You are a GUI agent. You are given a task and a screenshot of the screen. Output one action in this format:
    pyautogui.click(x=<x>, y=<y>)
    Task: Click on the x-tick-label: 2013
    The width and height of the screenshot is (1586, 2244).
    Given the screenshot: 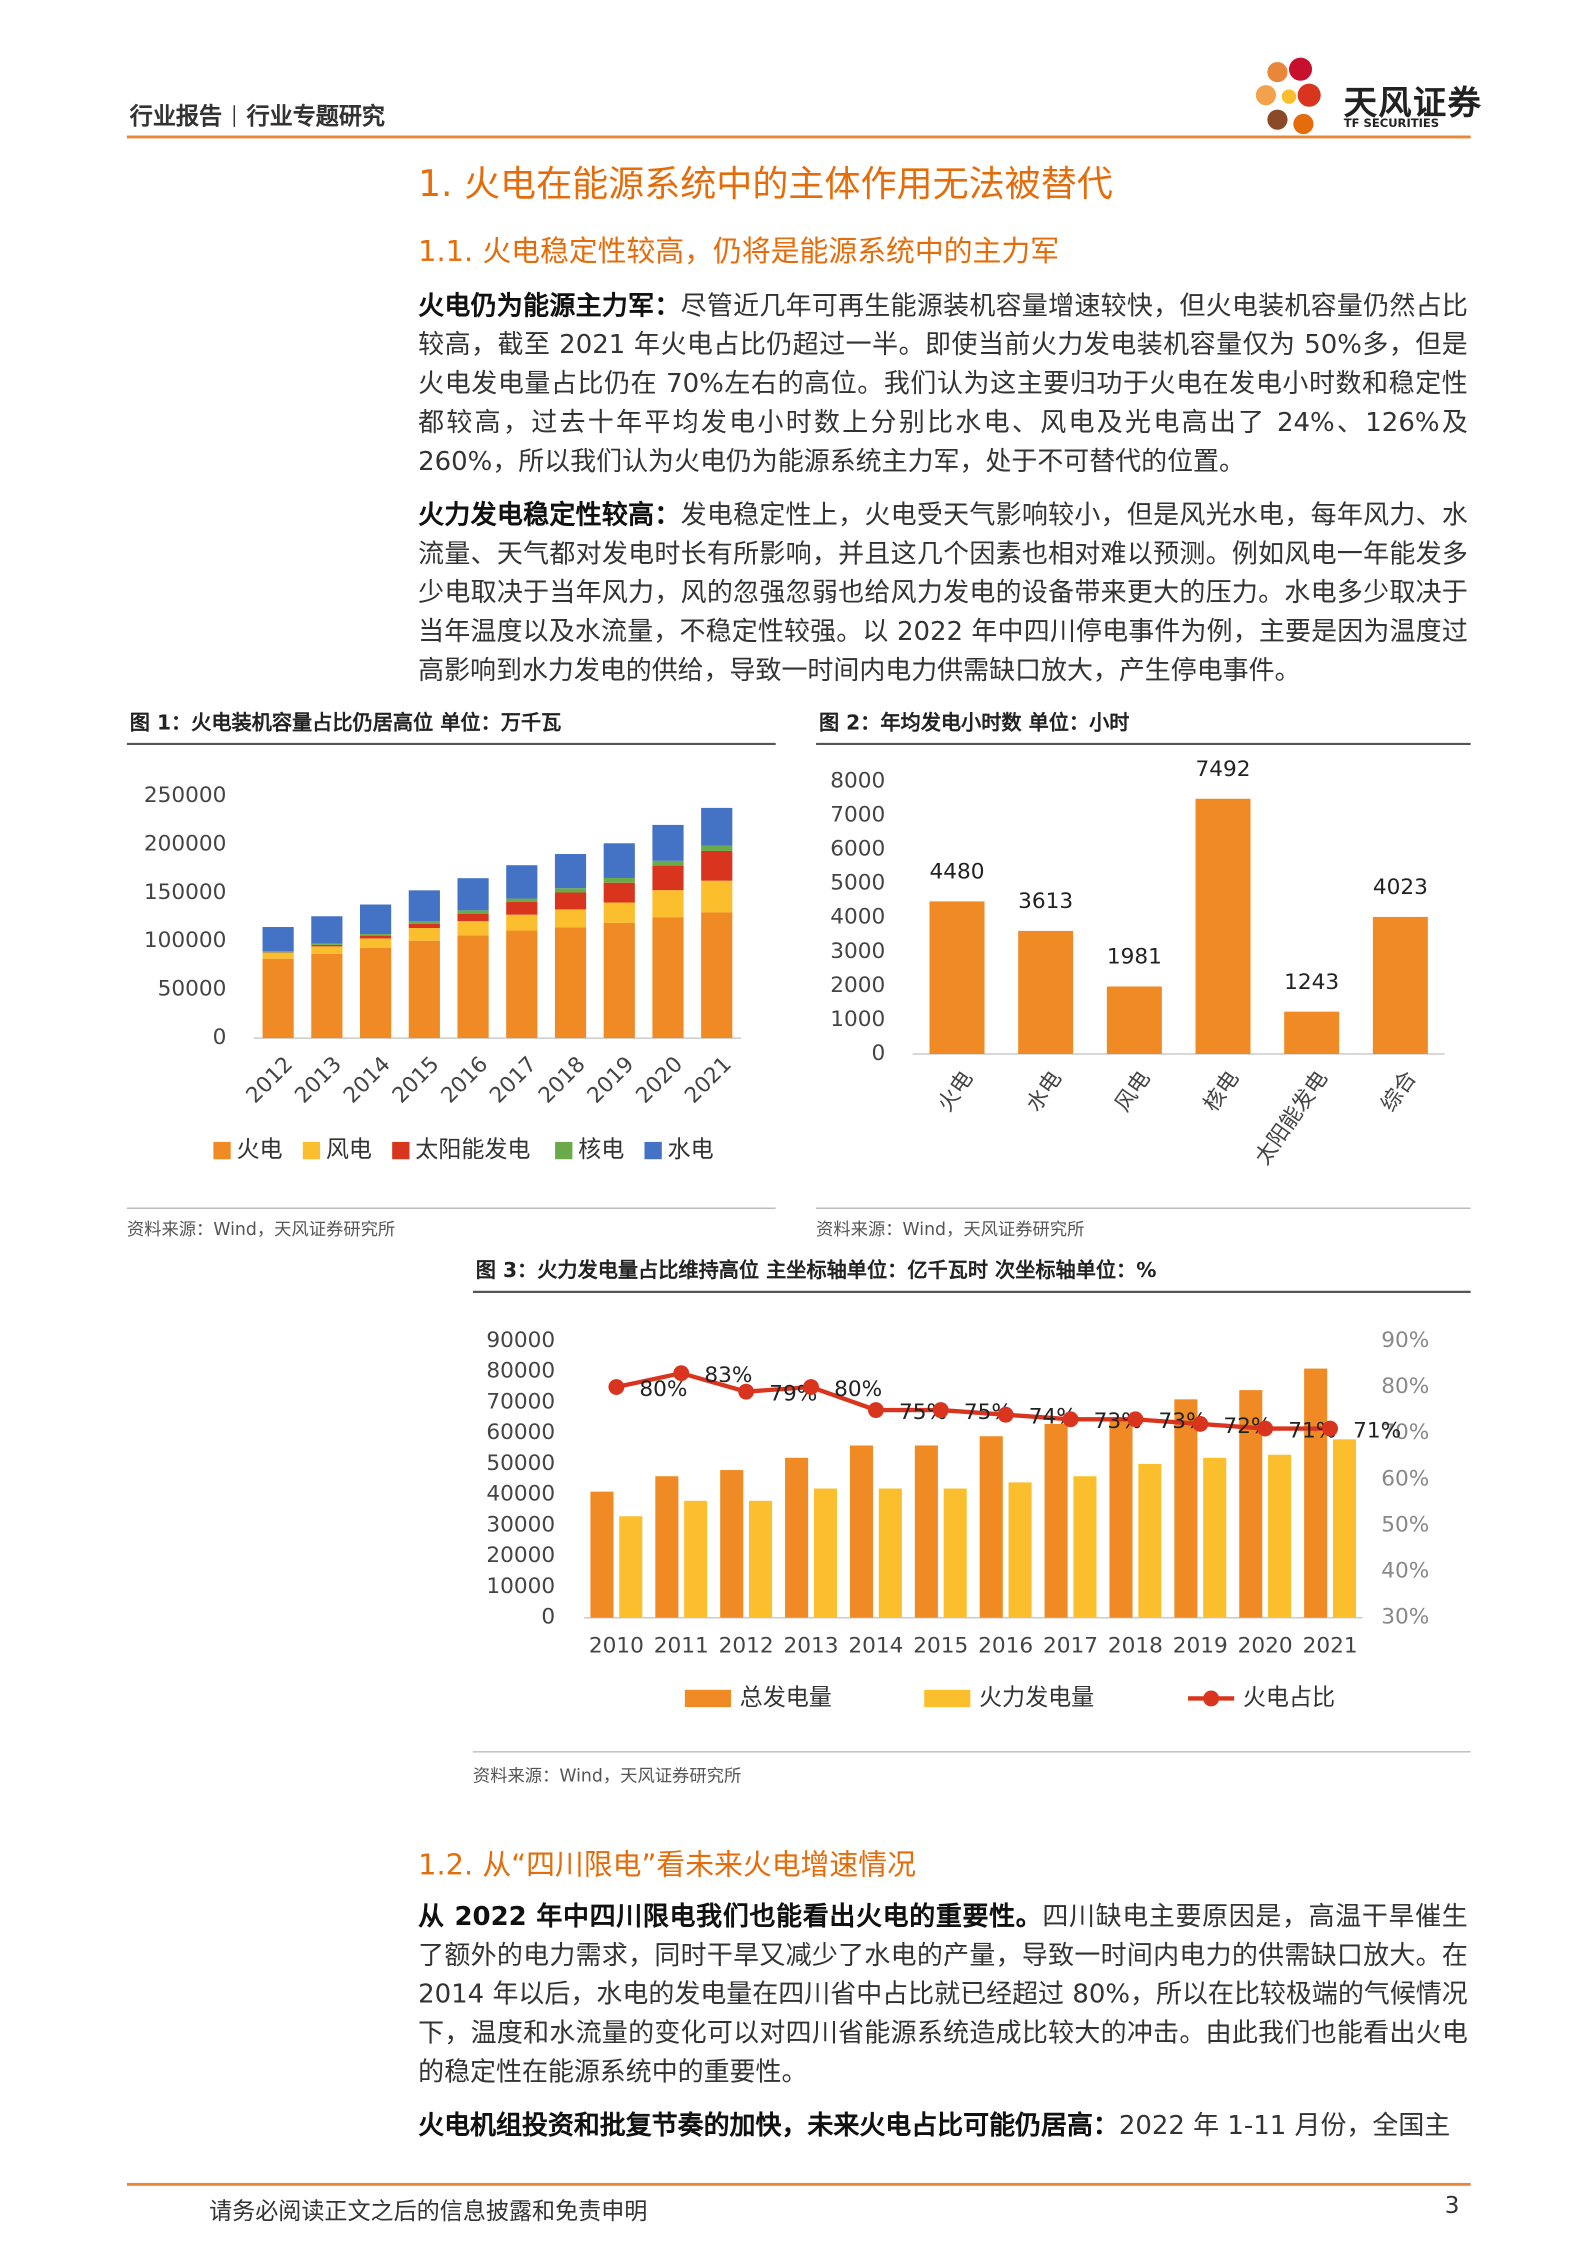 What is the action you would take?
    pyautogui.click(x=318, y=1080)
    